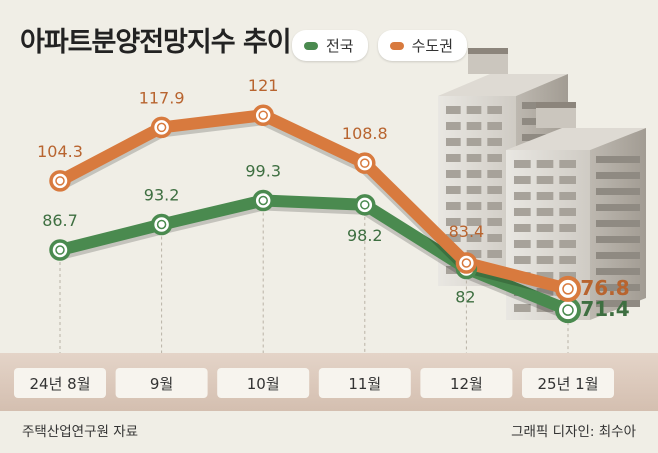 This screenshot has height=453, width=658. I want to click on x-tick-label: 10월, so click(263, 384).